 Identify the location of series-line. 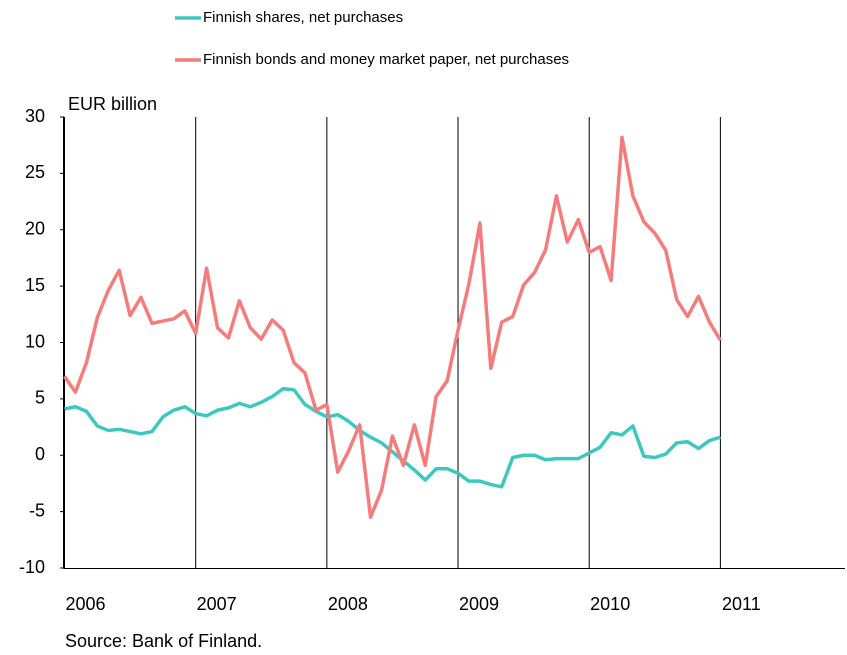
(392, 437).